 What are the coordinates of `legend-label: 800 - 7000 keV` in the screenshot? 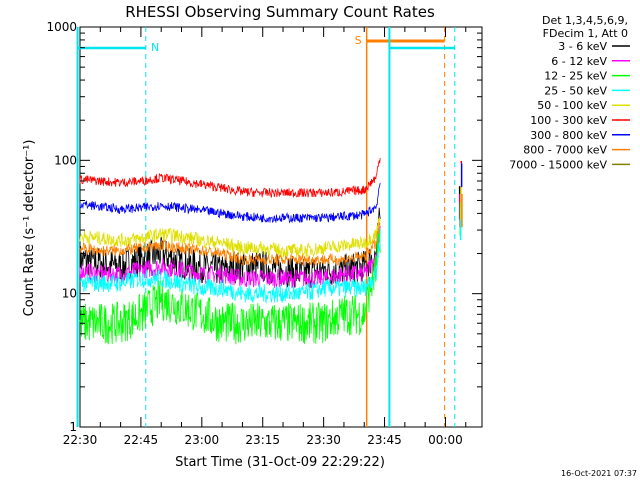 It's located at (565, 150).